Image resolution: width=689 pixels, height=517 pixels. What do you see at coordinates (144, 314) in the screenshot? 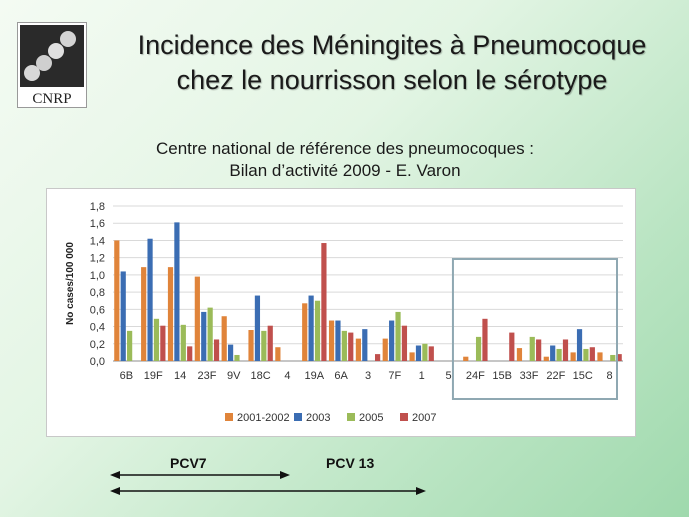
I see `bar-2001-2002-19F` at bounding box center [144, 314].